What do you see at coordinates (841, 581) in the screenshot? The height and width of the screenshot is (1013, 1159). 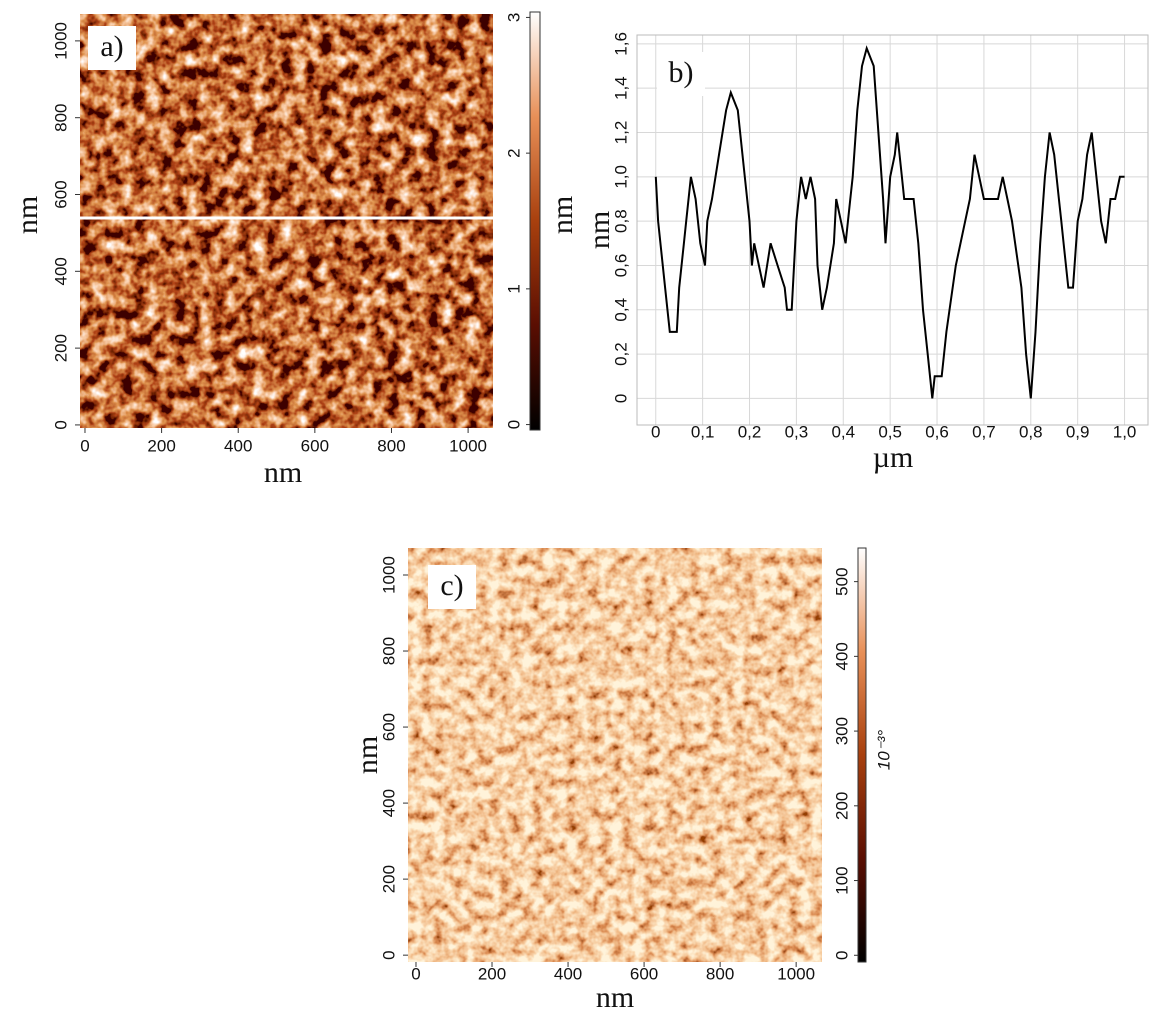 I see `colorbar-tick-label: 500` at bounding box center [841, 581].